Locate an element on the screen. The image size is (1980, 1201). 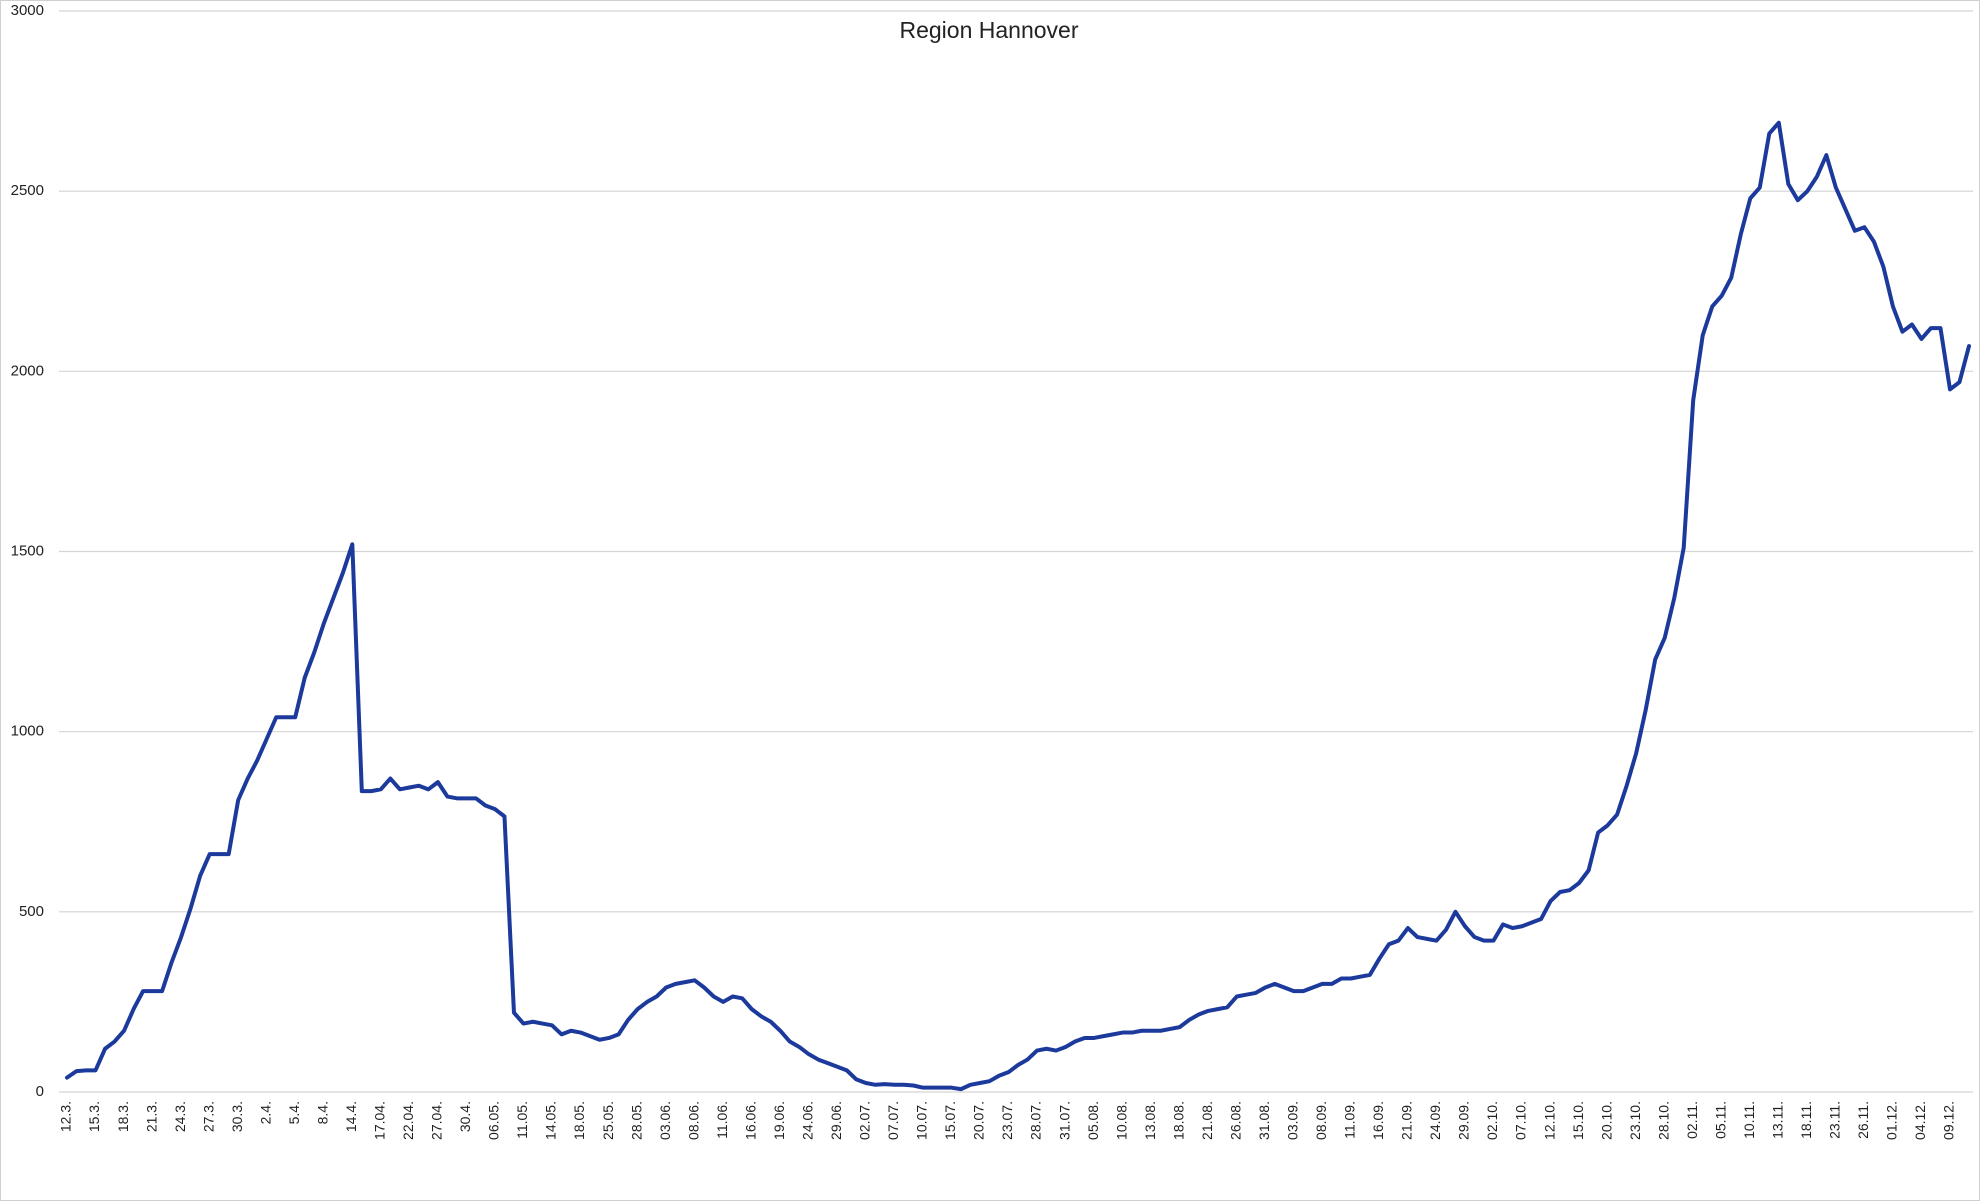
x-tick-label: 29.09. is located at coordinates (1464, 1120).